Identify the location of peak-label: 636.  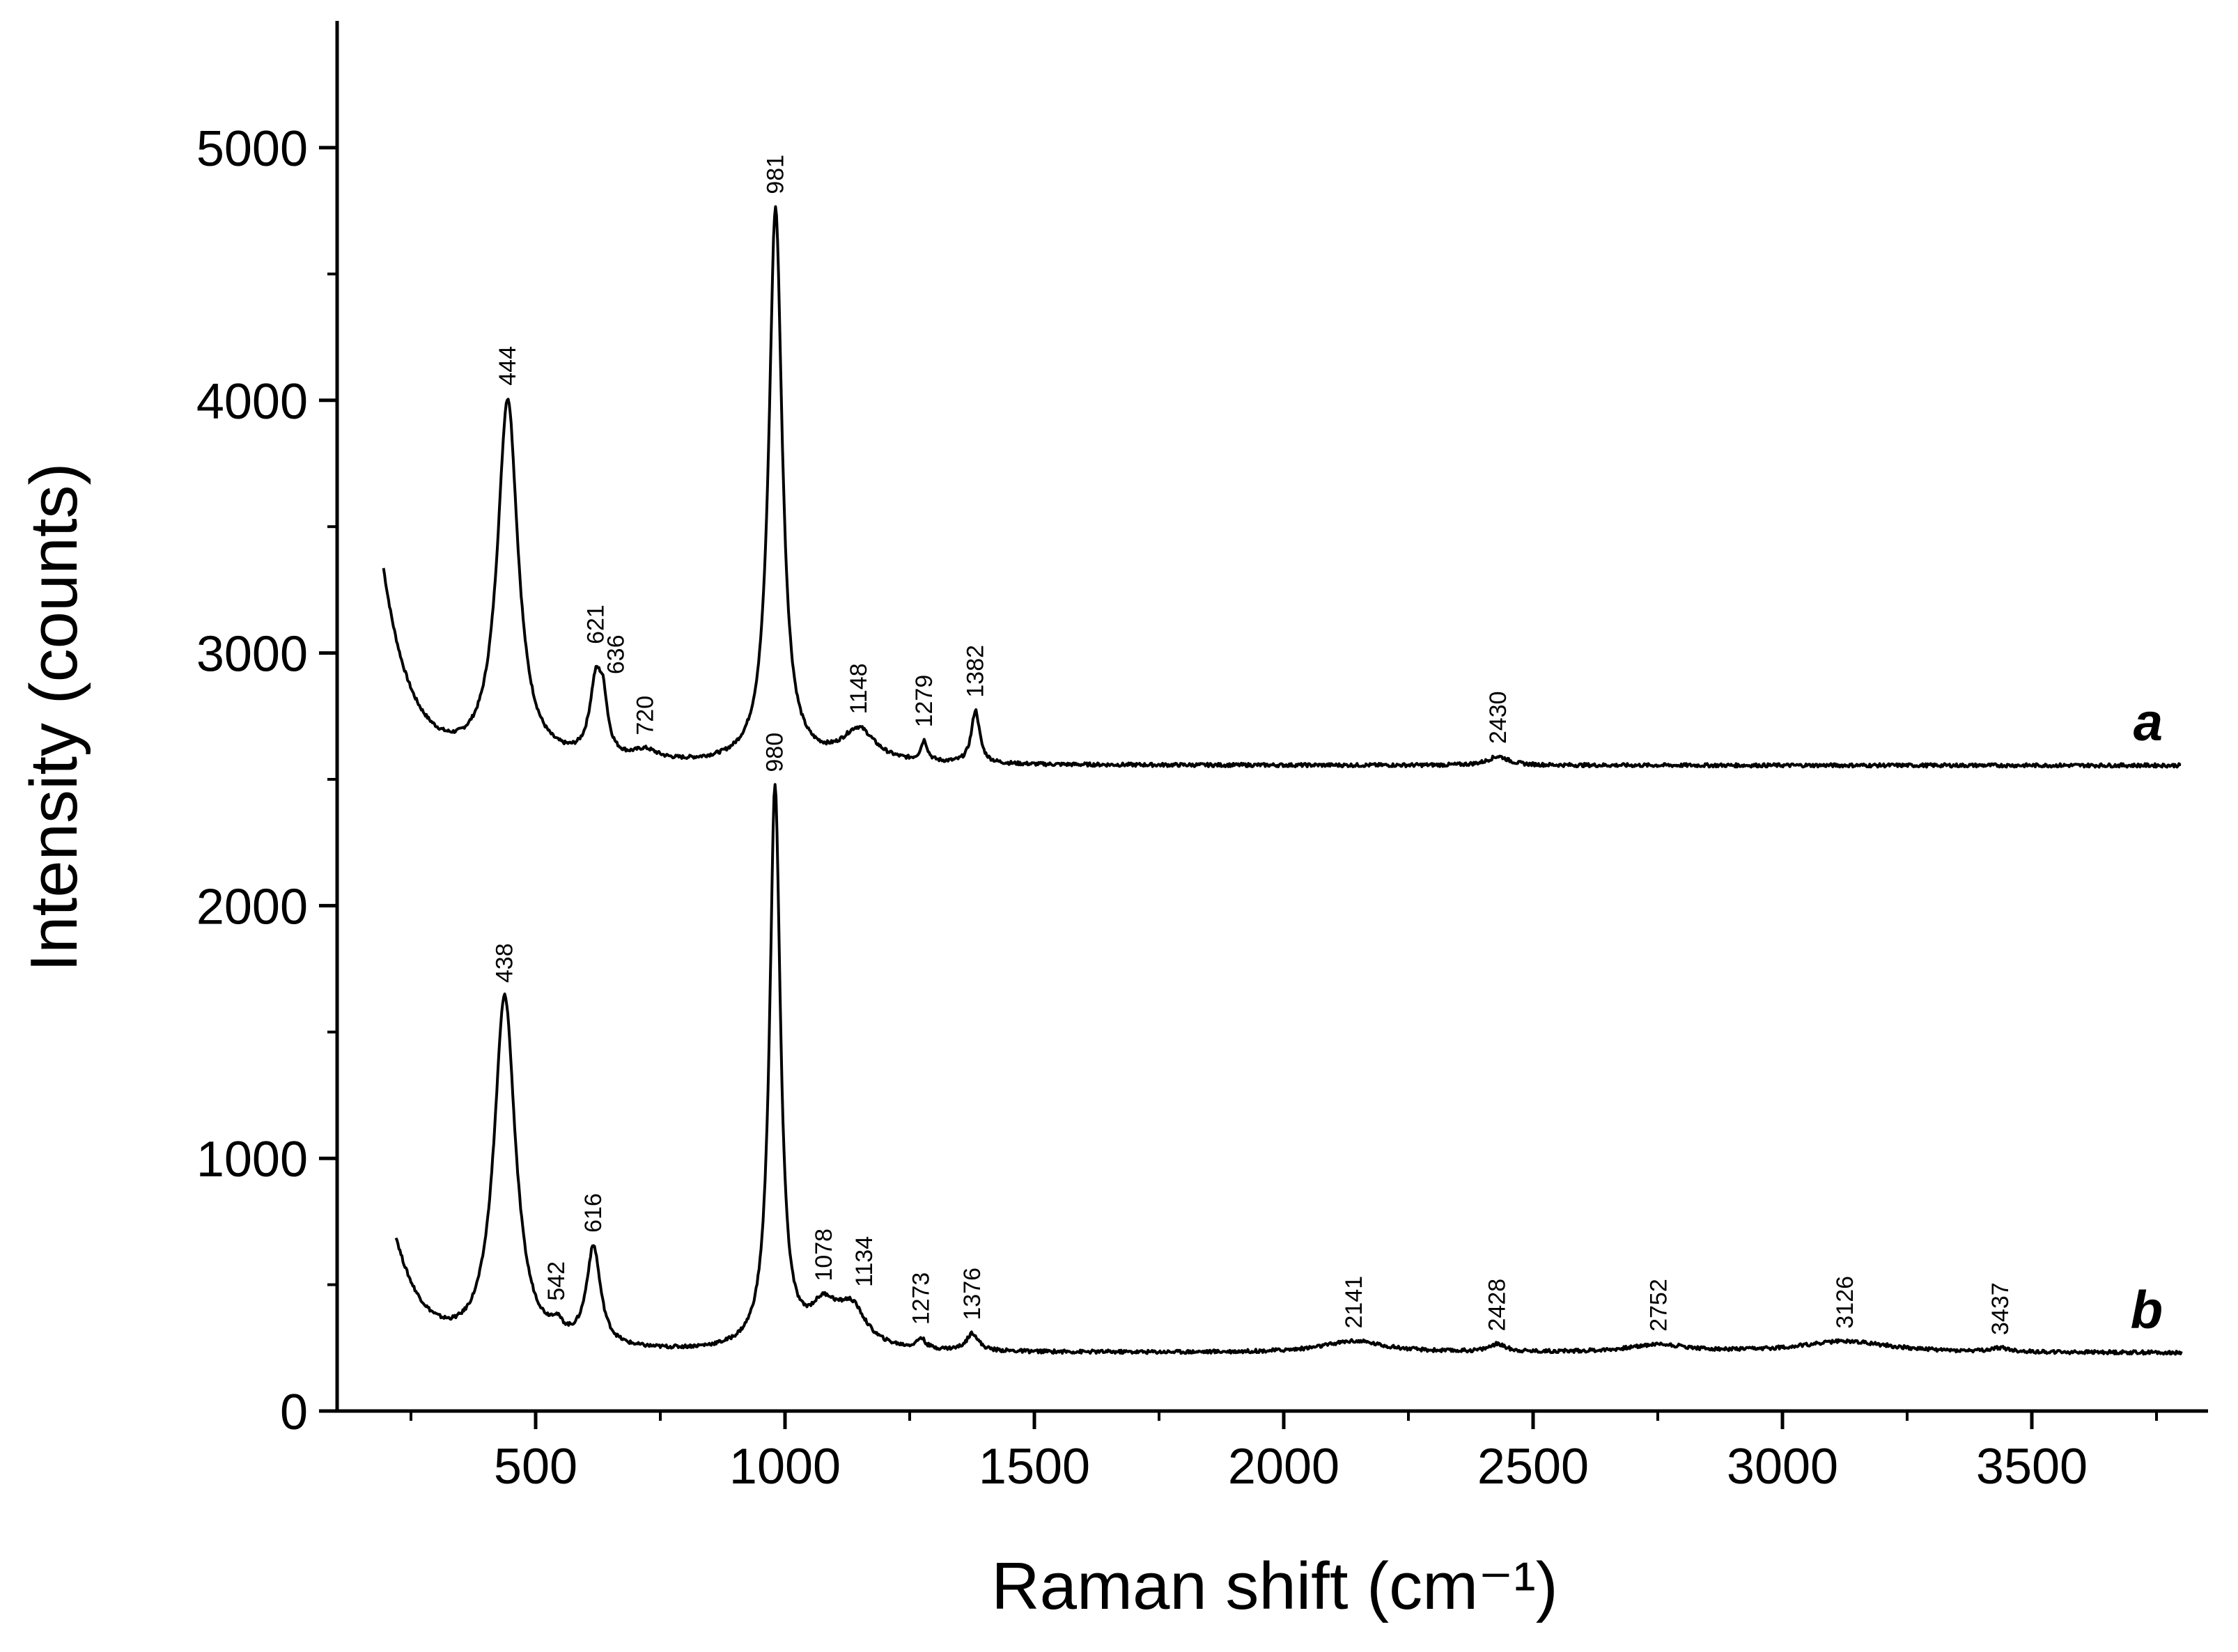
(616, 654).